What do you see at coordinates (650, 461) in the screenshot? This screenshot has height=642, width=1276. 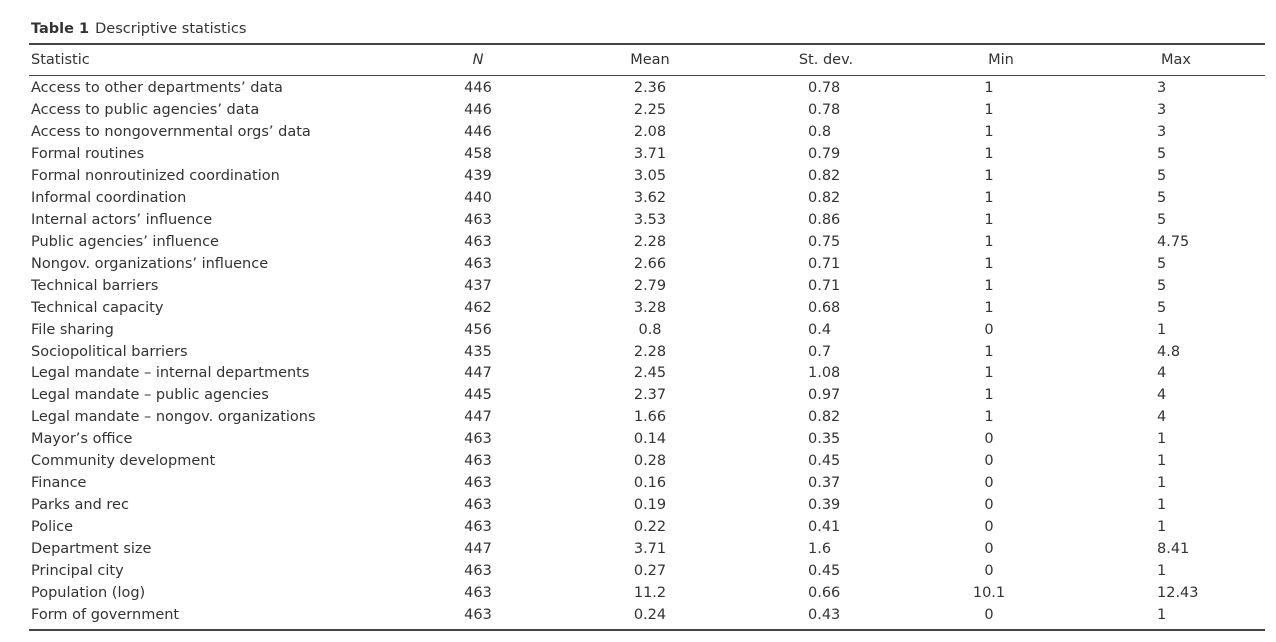 I see `cell: 0.28` at bounding box center [650, 461].